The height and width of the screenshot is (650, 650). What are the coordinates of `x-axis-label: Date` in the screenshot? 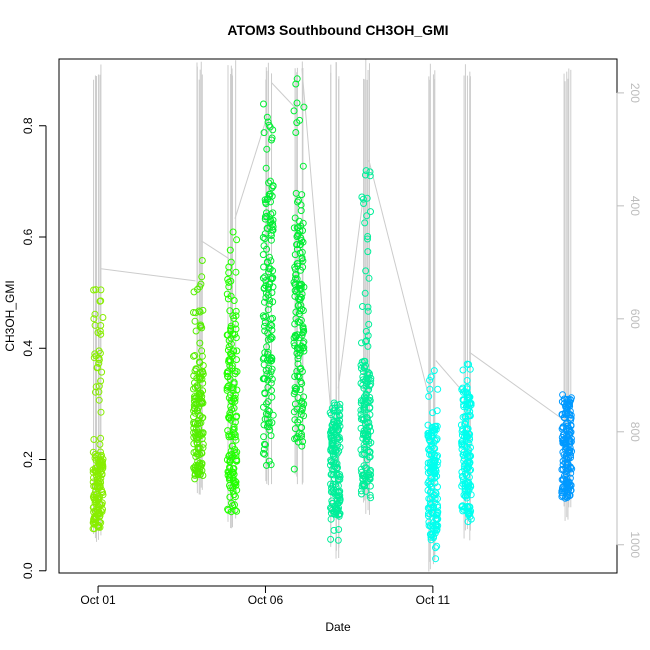 It's located at (338, 627).